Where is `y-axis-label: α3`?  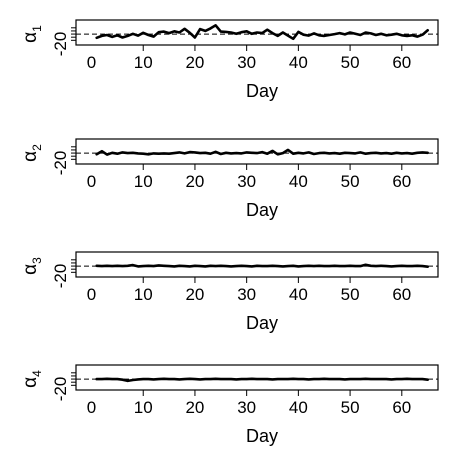 y-axis-label: α3 is located at coordinates (32, 266).